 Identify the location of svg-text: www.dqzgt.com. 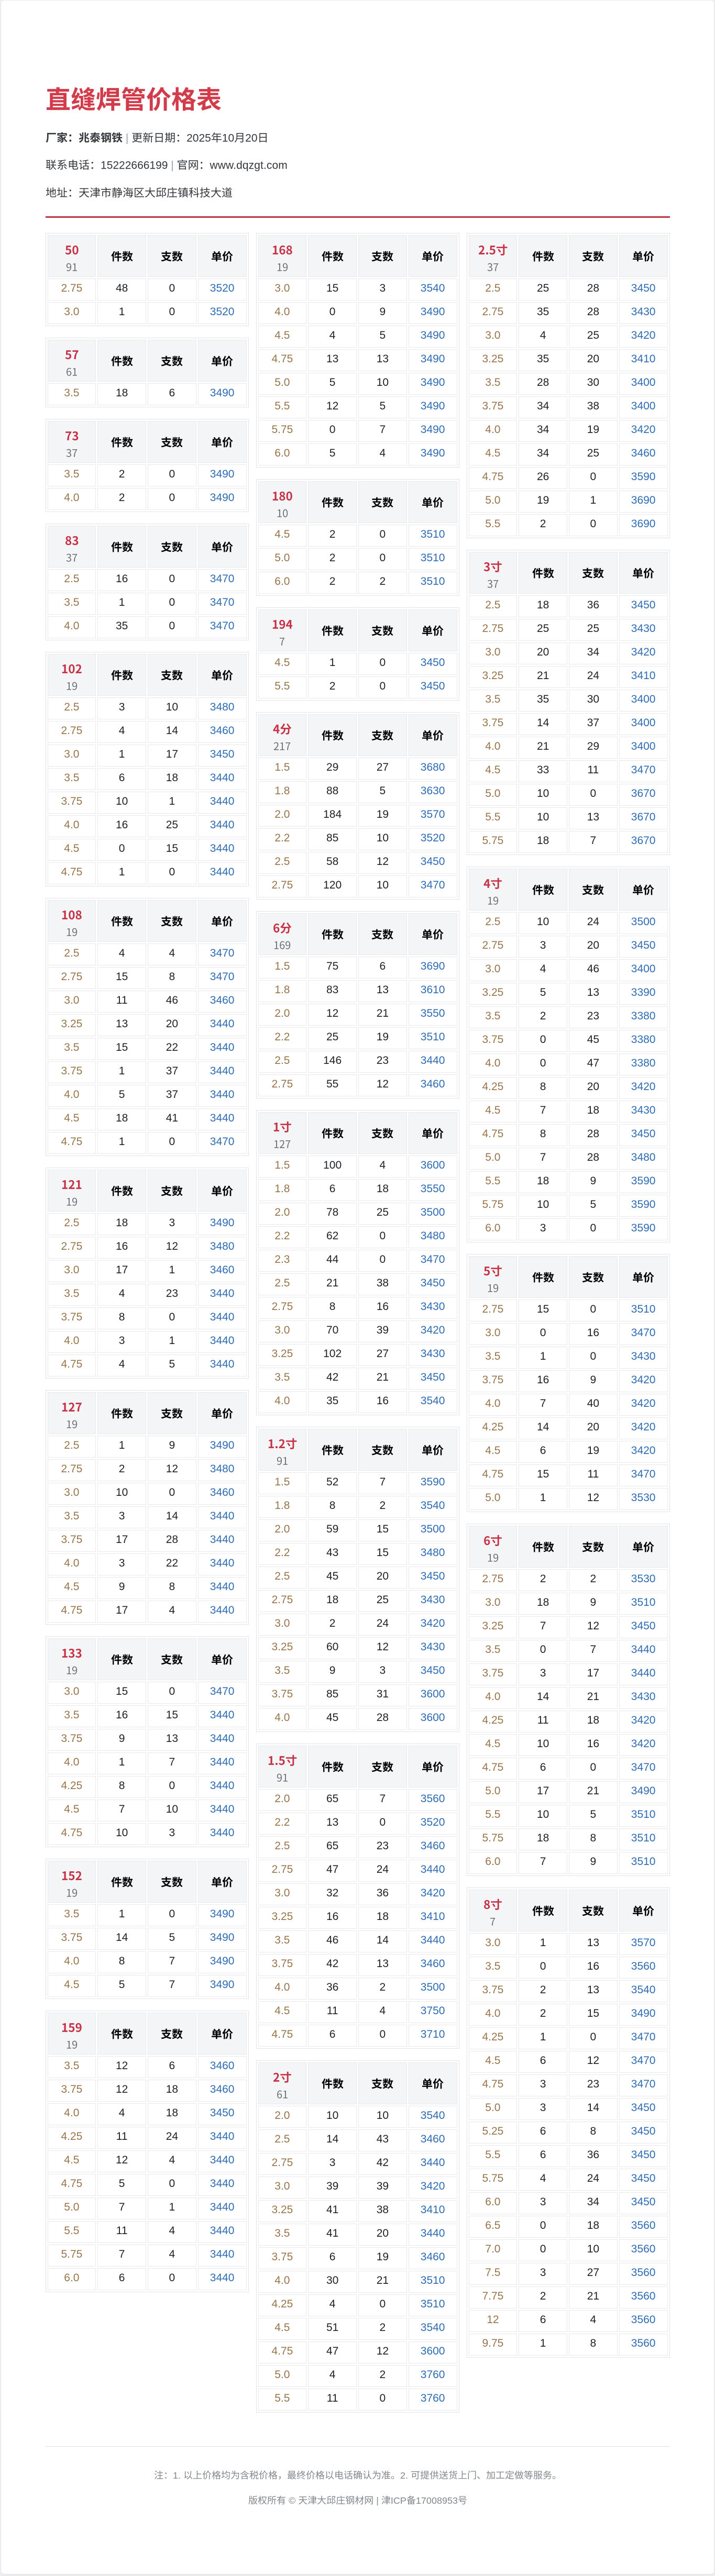
(248, 165).